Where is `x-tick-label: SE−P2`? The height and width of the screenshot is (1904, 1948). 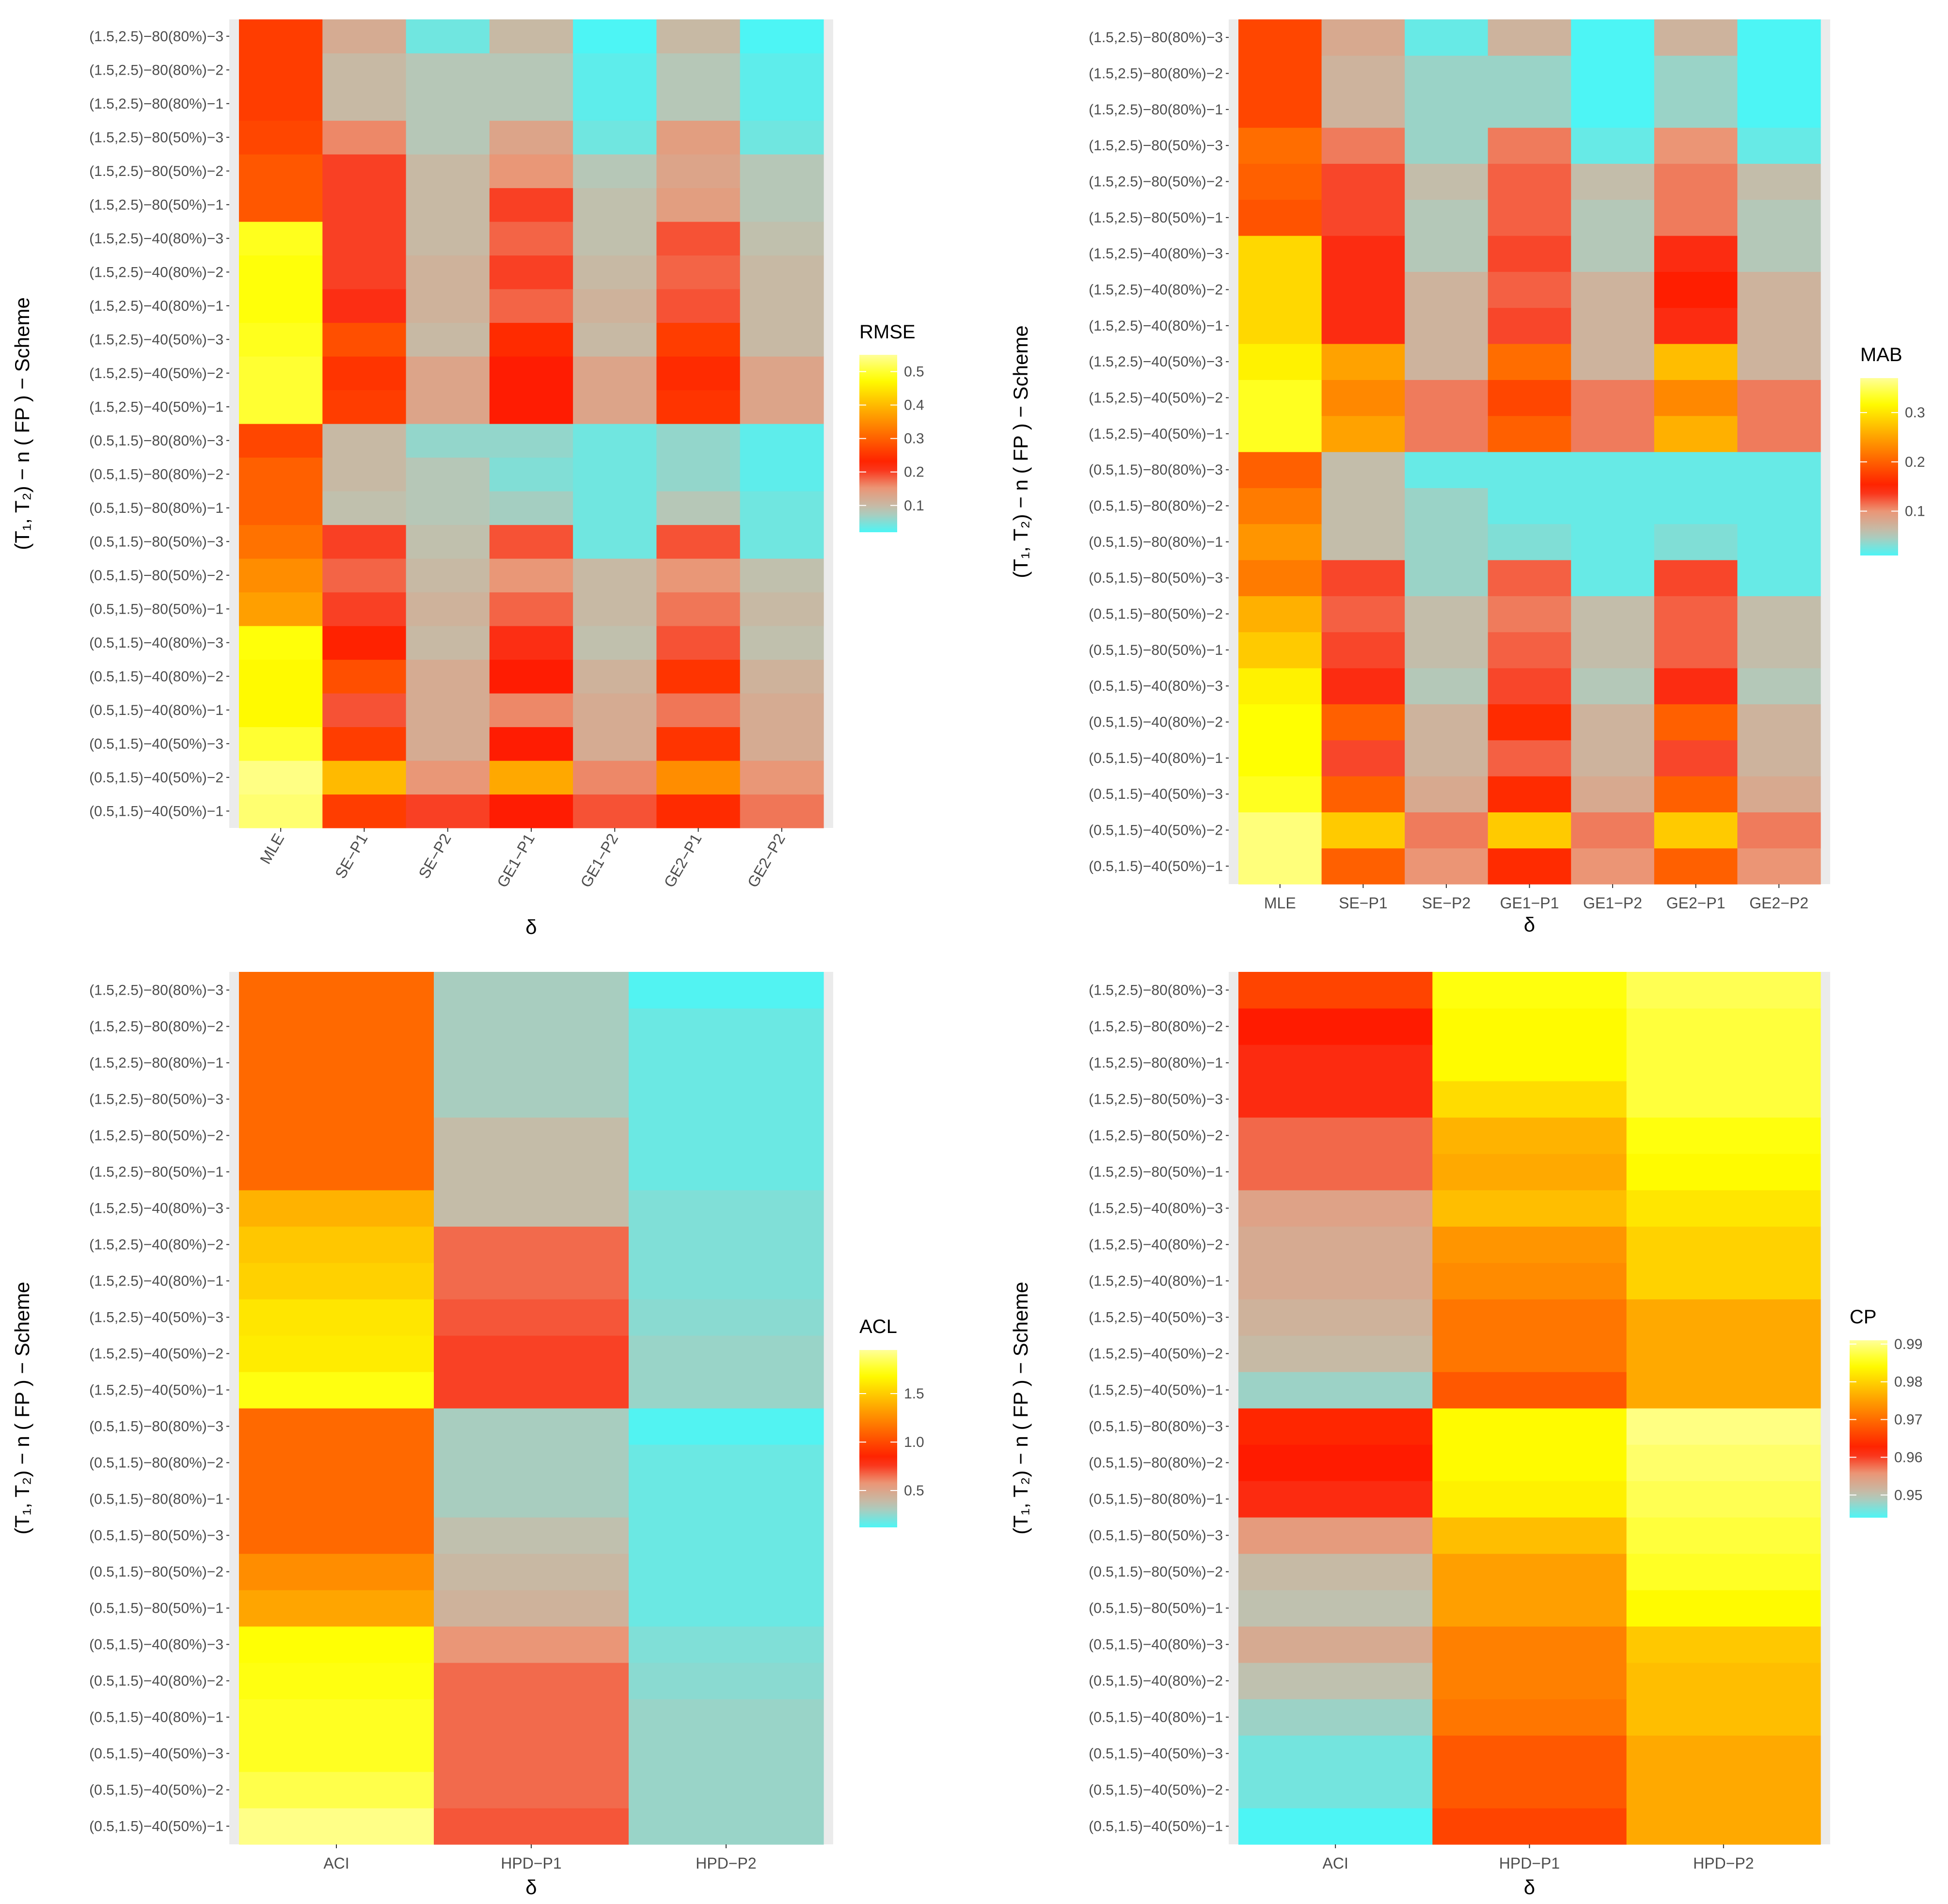
x-tick-label: SE−P2 is located at coordinates (434, 856).